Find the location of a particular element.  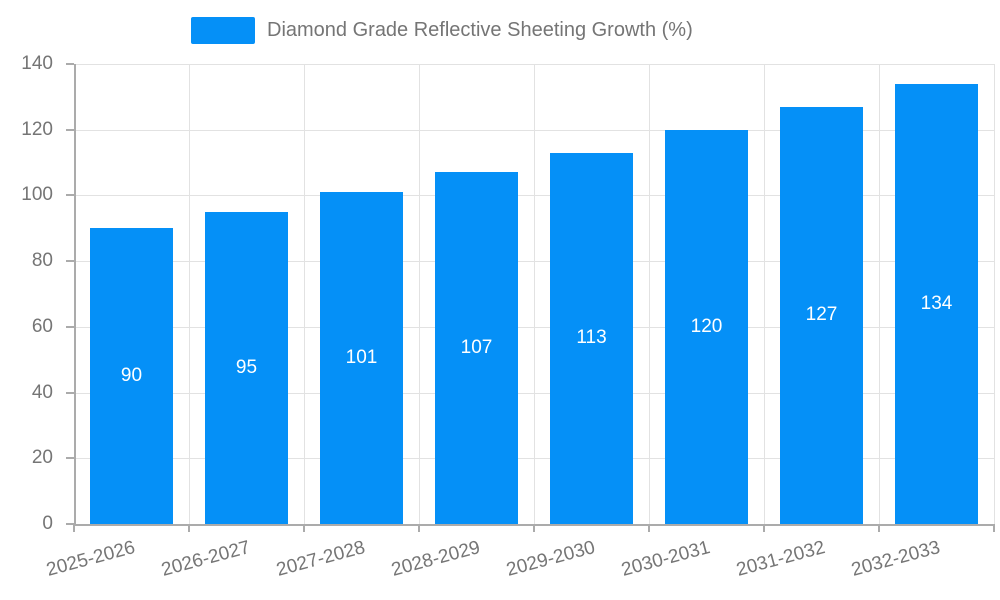

y-tick-label: 140 is located at coordinates (37, 63).